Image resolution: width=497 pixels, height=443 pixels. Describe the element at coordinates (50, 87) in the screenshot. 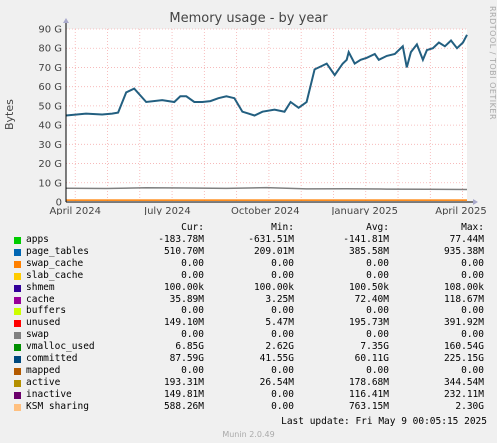

I see `y-tick-label: 60 G` at that location.